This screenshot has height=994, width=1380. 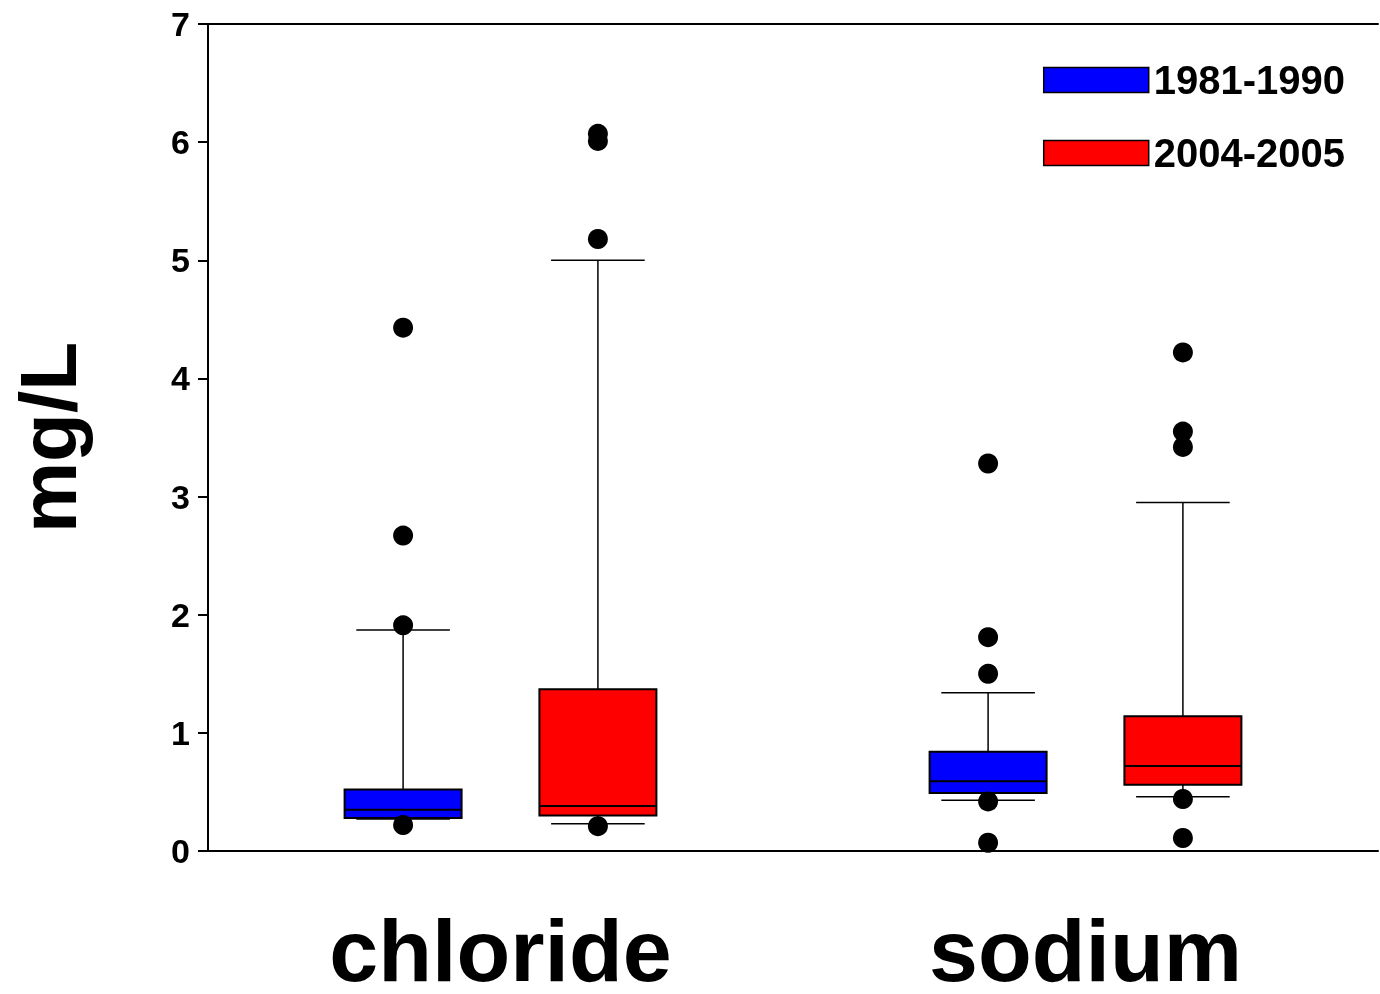 I want to click on y-tick-label: 2, so click(x=180, y=614).